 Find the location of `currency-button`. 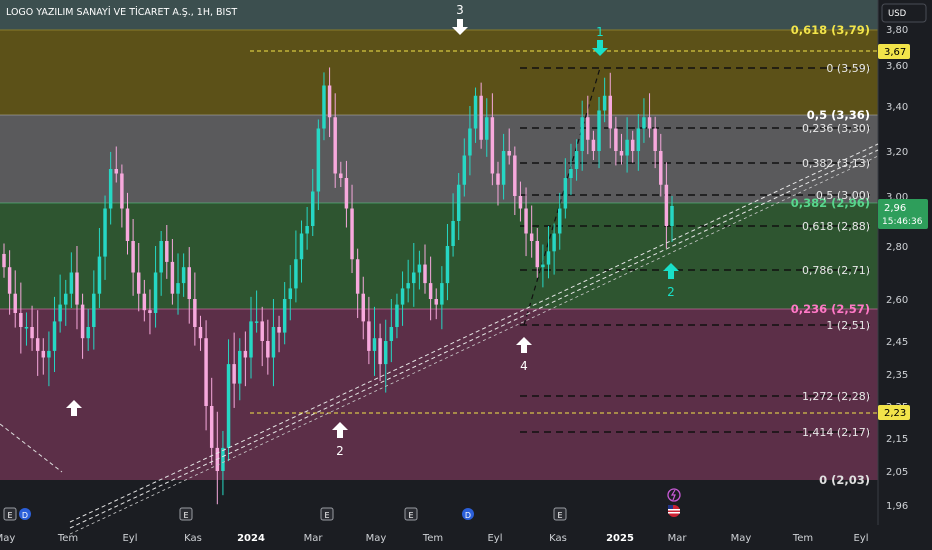

currency-button is located at coordinates (904, 13).